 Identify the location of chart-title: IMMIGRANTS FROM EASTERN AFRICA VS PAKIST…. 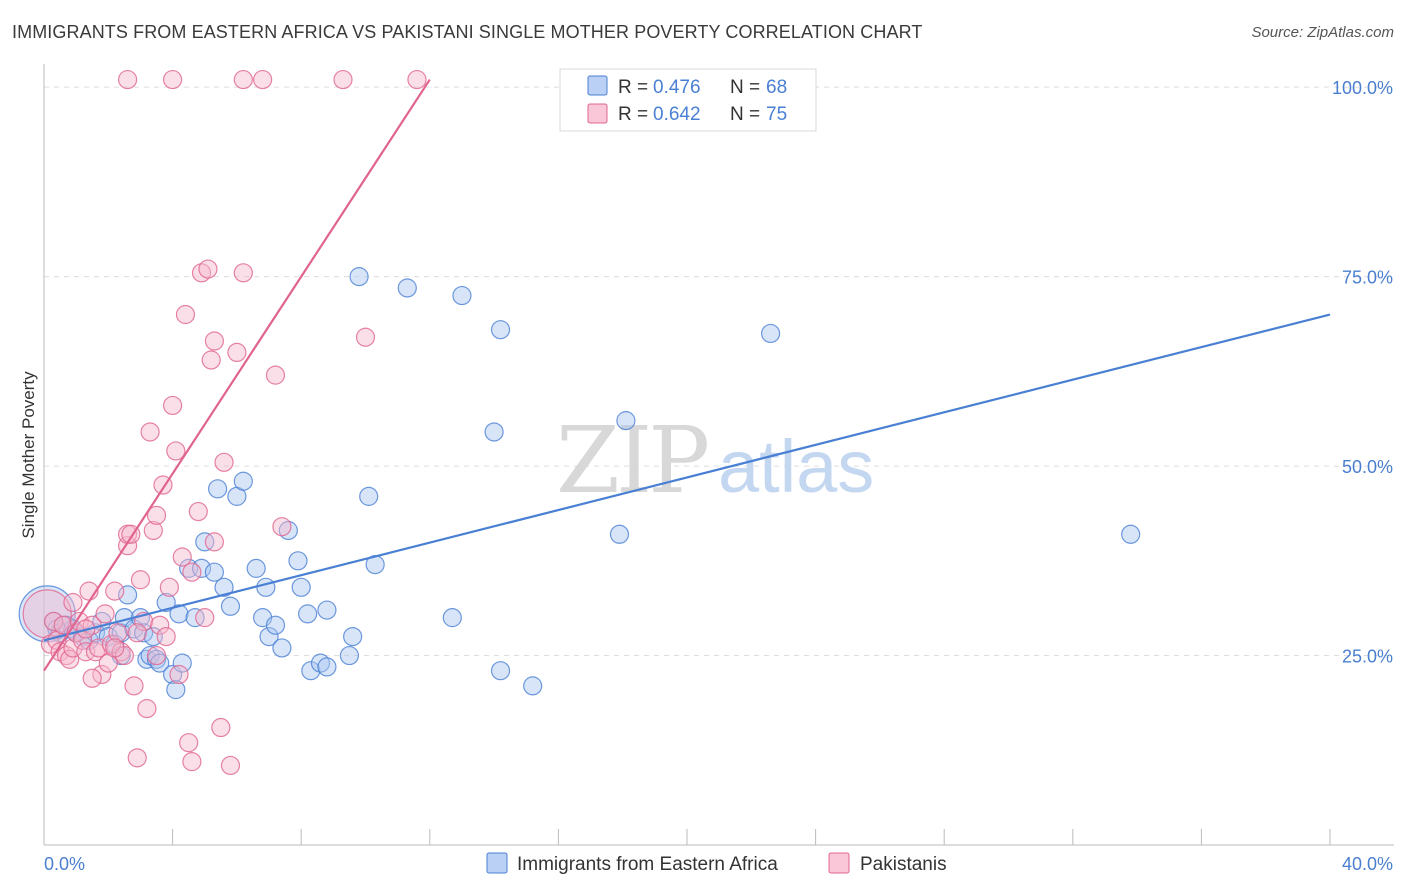
(467, 32).